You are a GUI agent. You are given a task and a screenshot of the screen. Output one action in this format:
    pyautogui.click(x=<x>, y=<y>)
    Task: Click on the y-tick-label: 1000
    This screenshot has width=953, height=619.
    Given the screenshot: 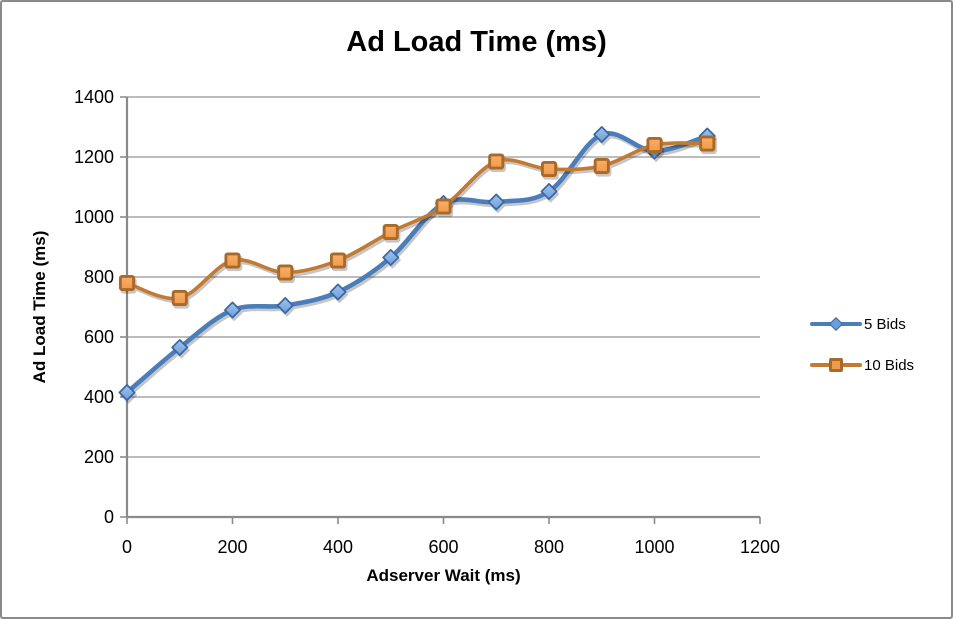 What is the action you would take?
    pyautogui.click(x=93, y=217)
    